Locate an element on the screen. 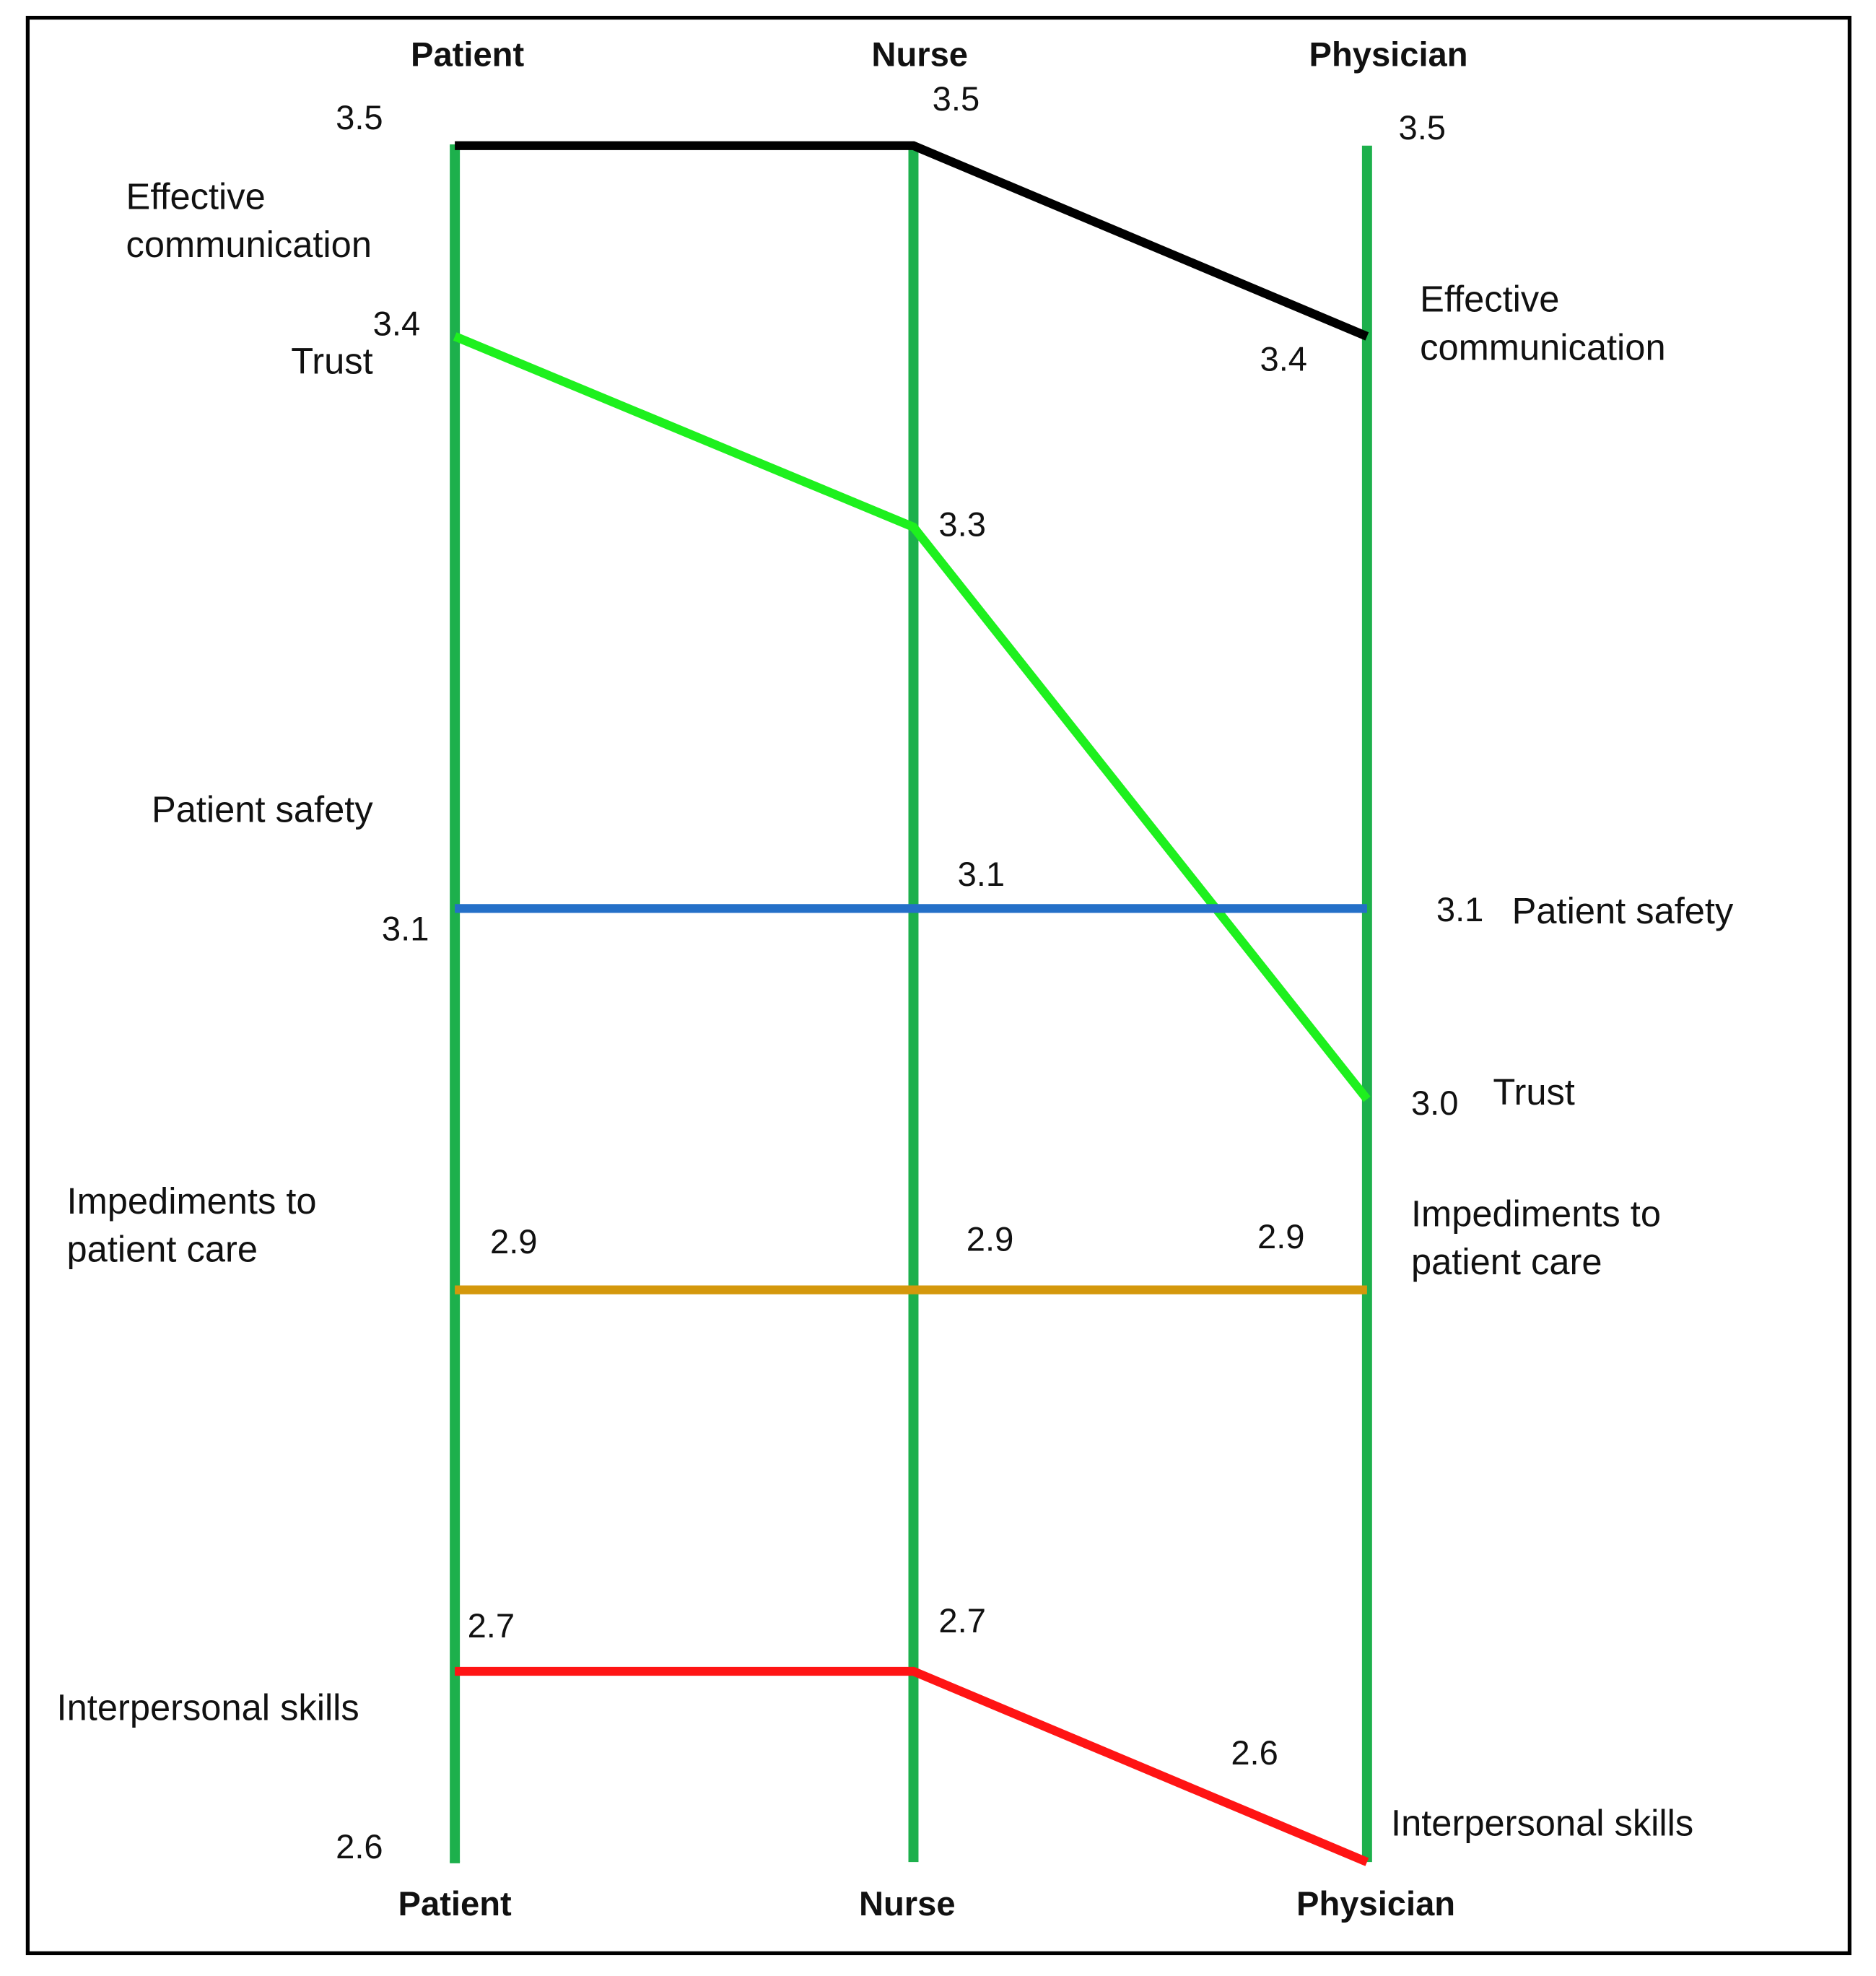  series-name-left: Effective communication is located at coordinates (249, 222).